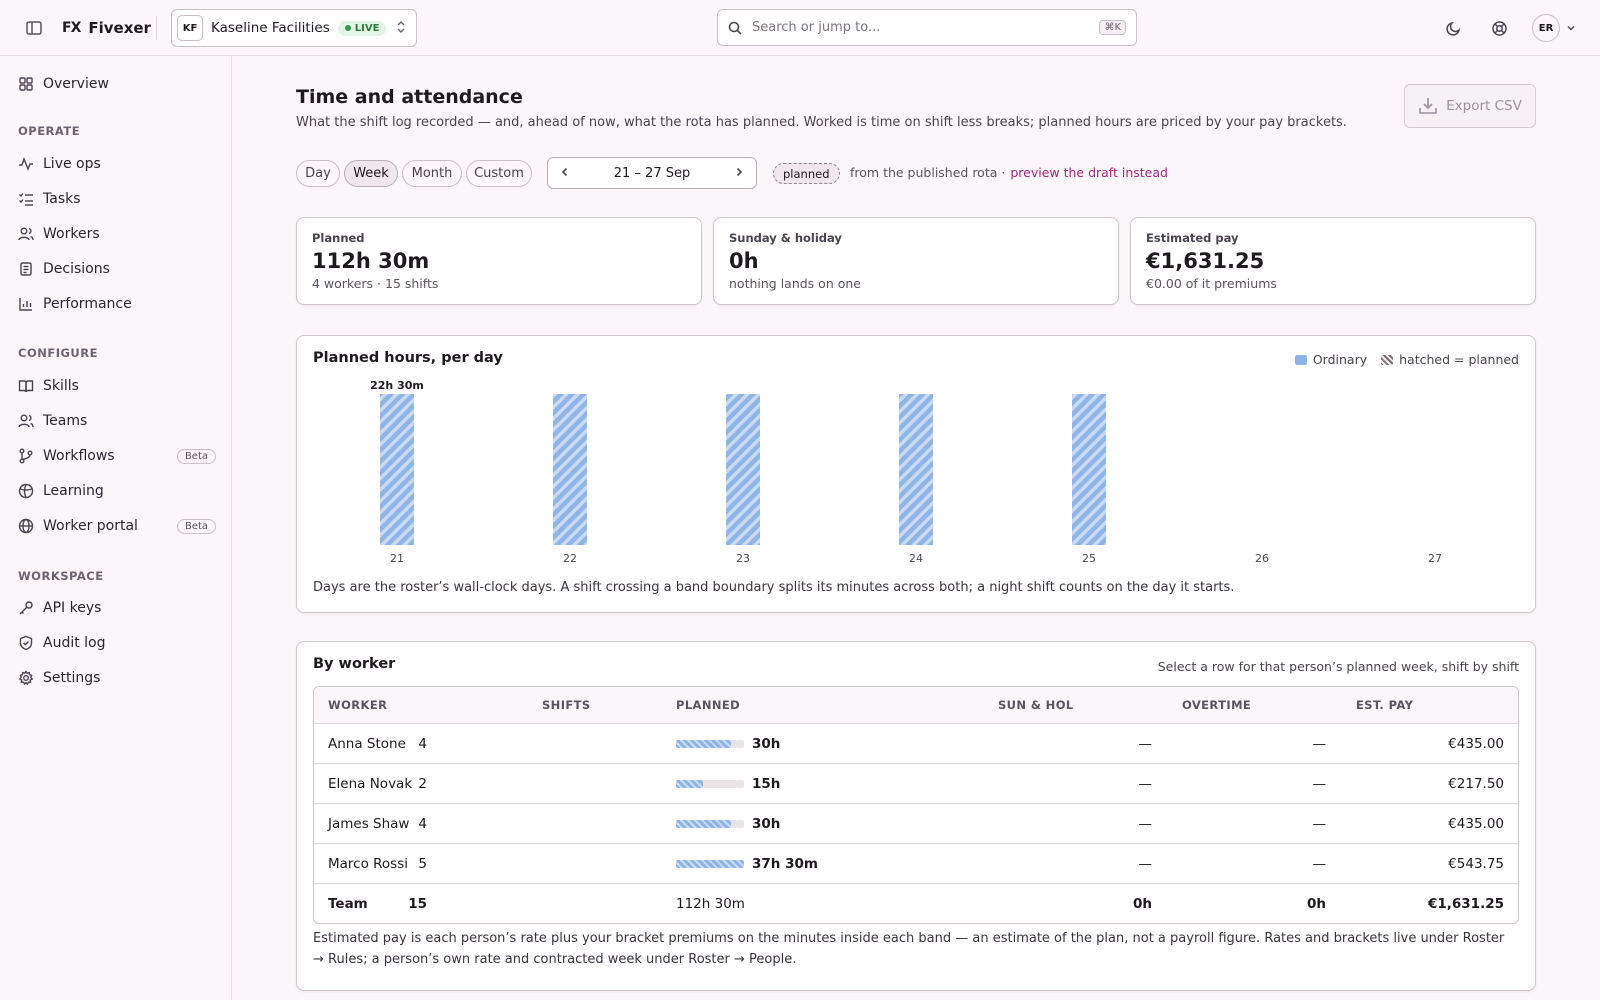  I want to click on search-input, so click(921, 27).